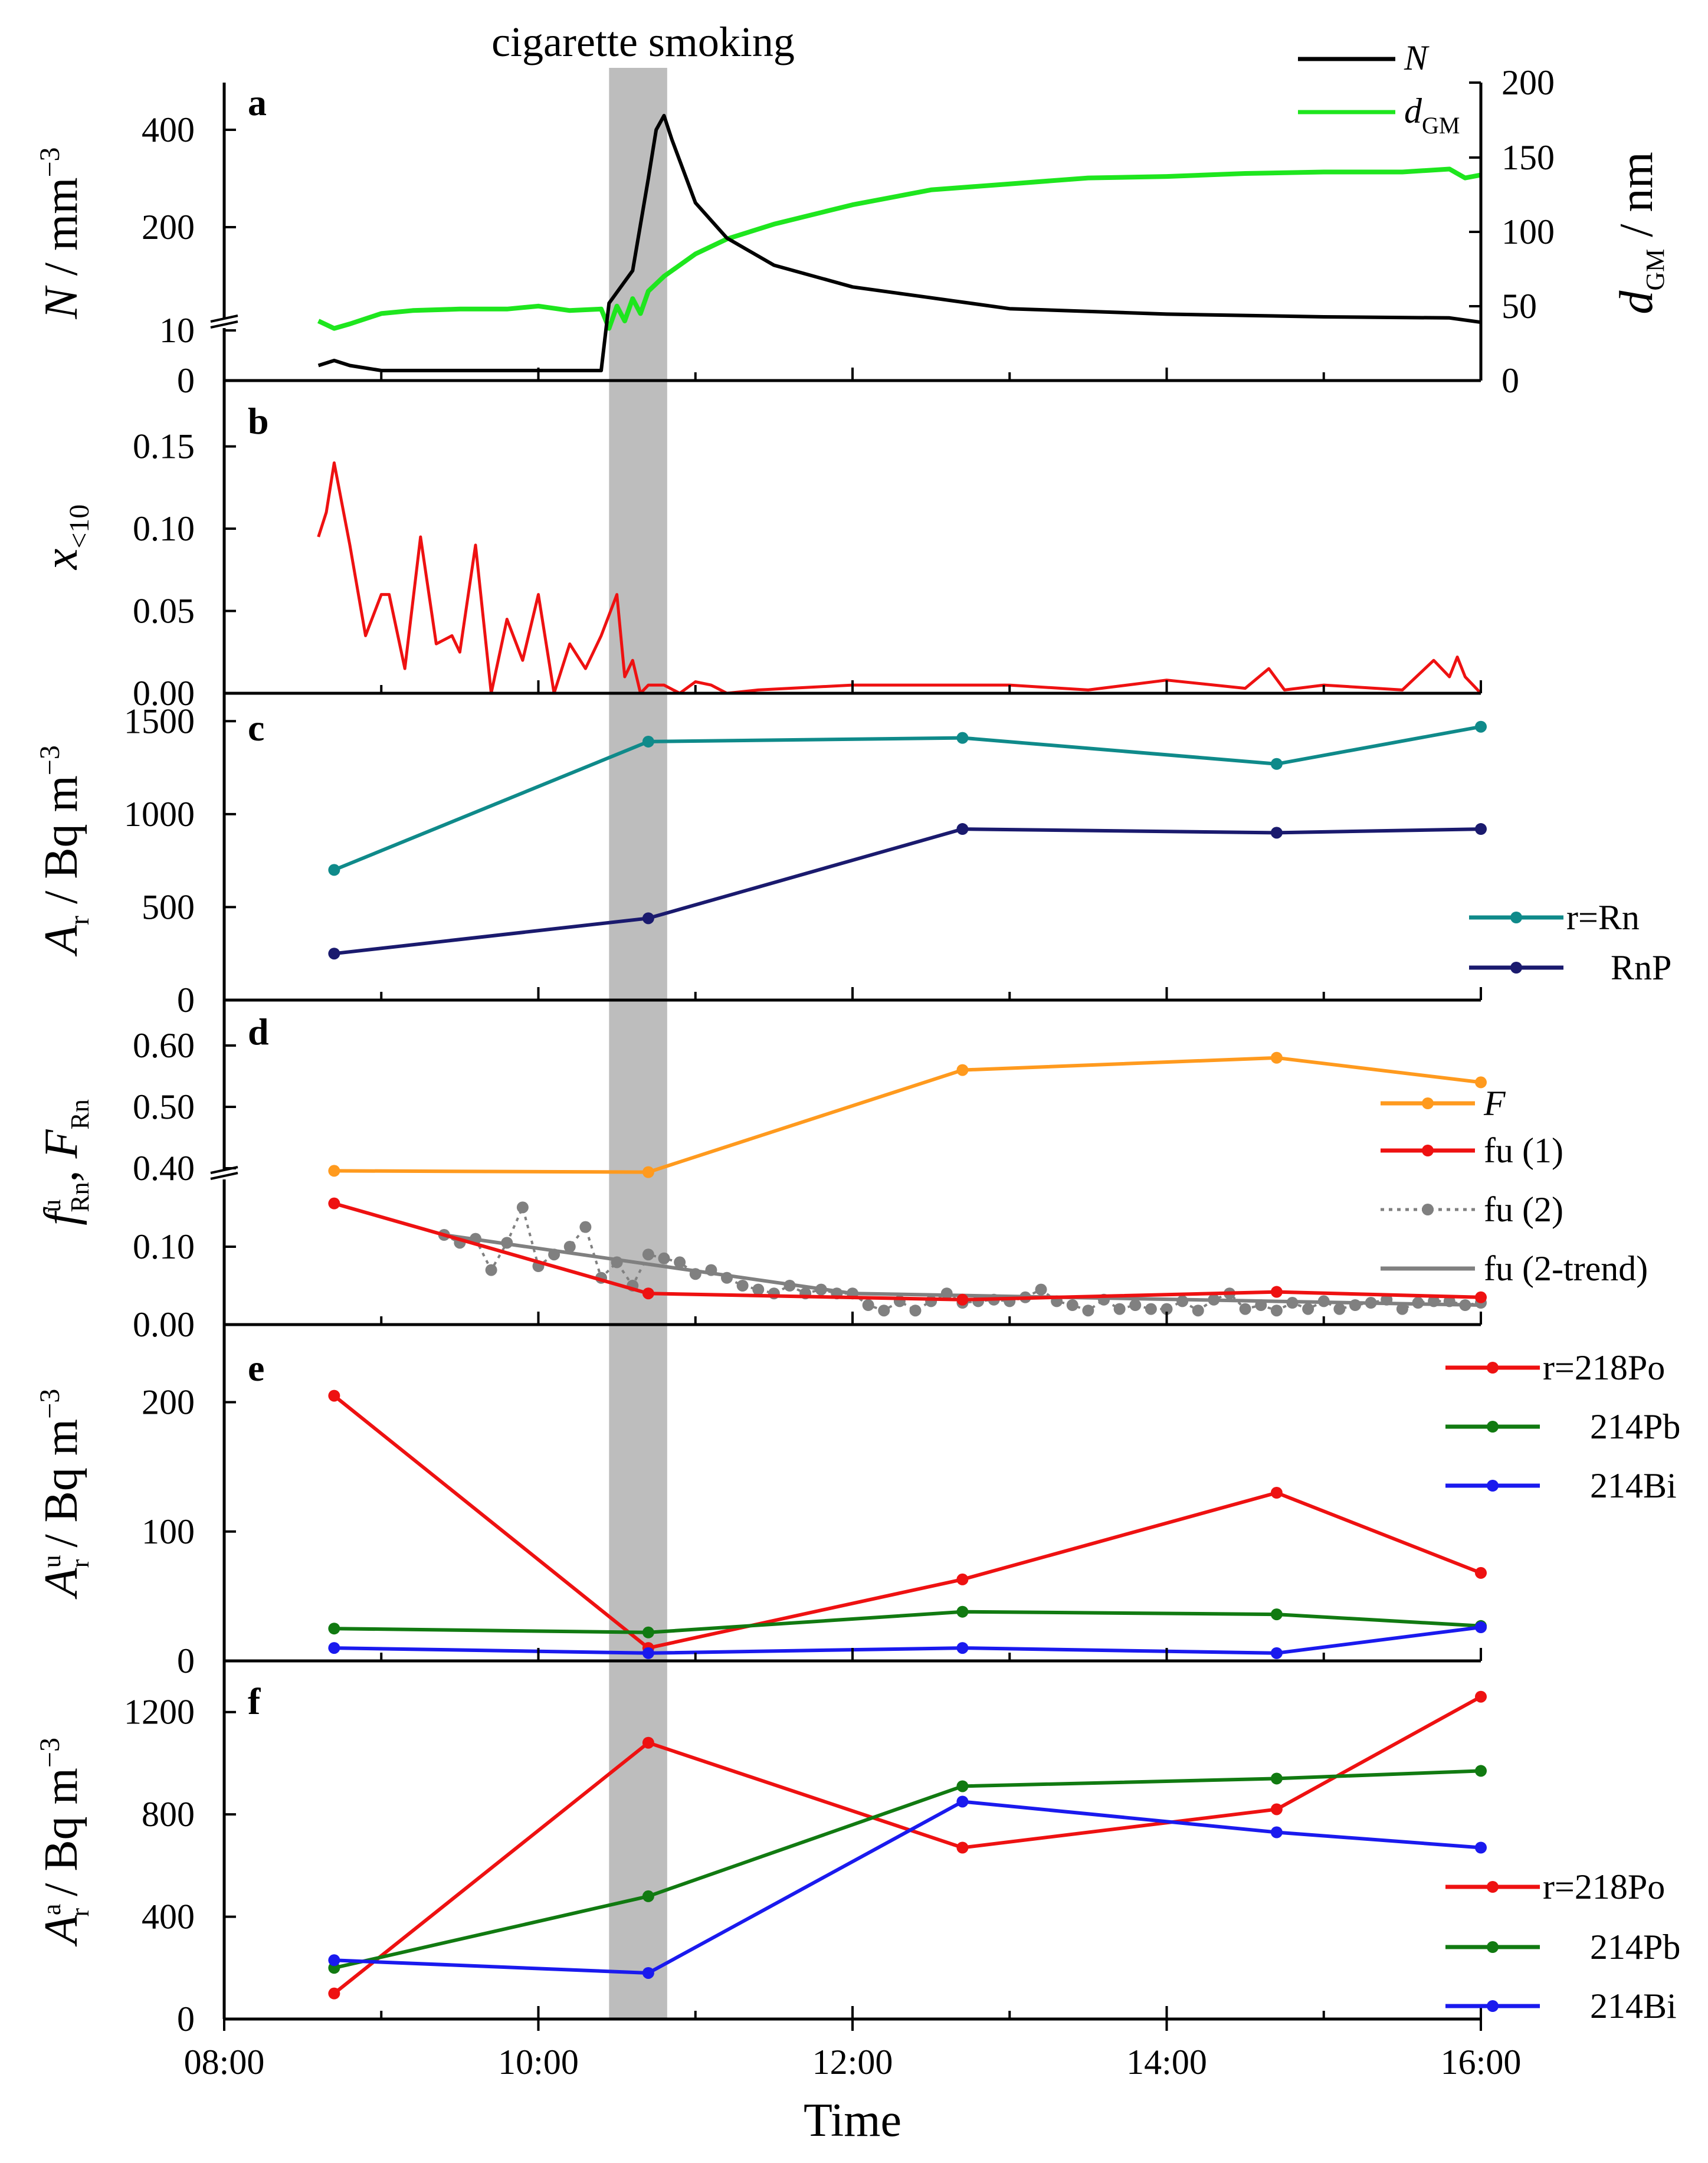 This screenshot has width=1708, height=2163. I want to click on panel-b-ylabel: x<10, so click(65, 537).